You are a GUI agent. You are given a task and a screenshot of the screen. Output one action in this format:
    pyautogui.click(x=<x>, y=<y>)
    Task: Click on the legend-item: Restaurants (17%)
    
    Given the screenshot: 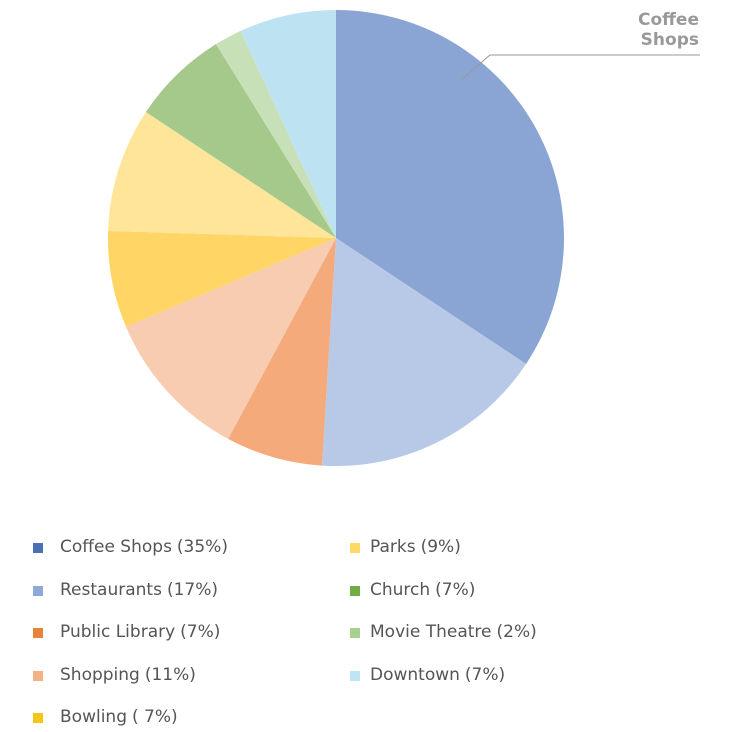 What is the action you would take?
    pyautogui.click(x=139, y=590)
    